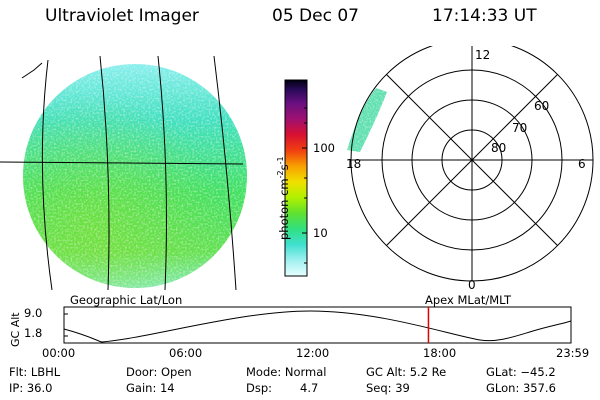 This screenshot has height=400, width=600. Describe the element at coordinates (541, 106) in the screenshot. I see `mlat-label-60: 60` at that location.